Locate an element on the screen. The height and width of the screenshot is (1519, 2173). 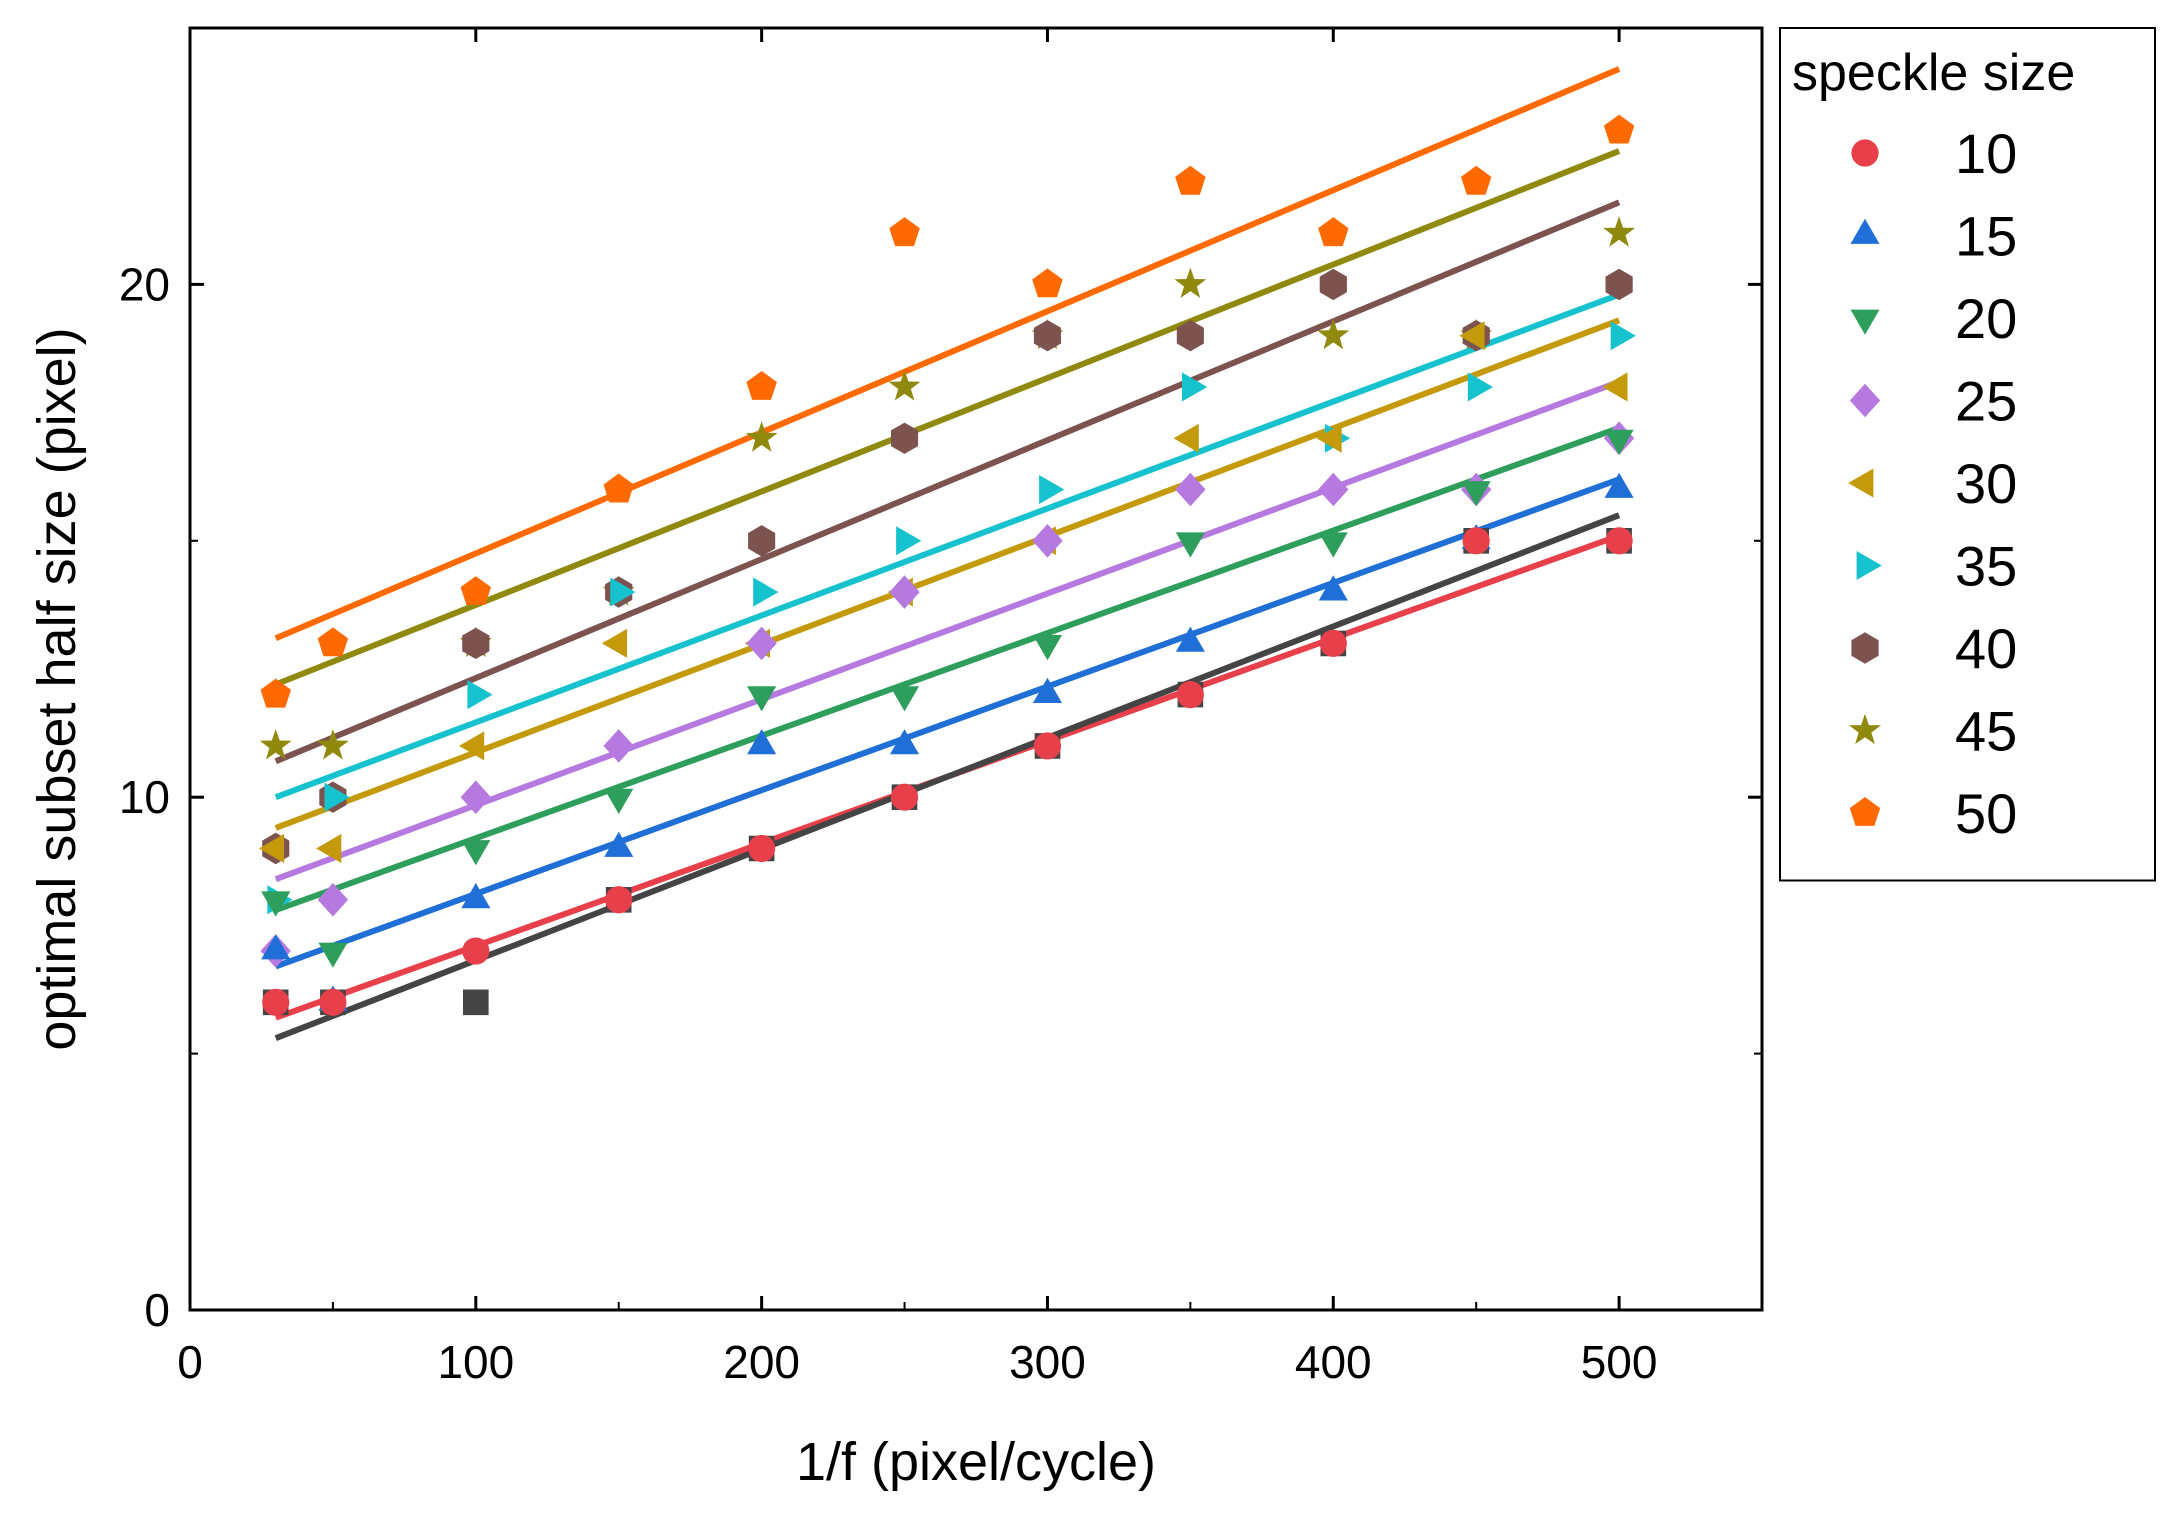
x-axis-label: 1/f (pixel/cycle) is located at coordinates (976, 1462).